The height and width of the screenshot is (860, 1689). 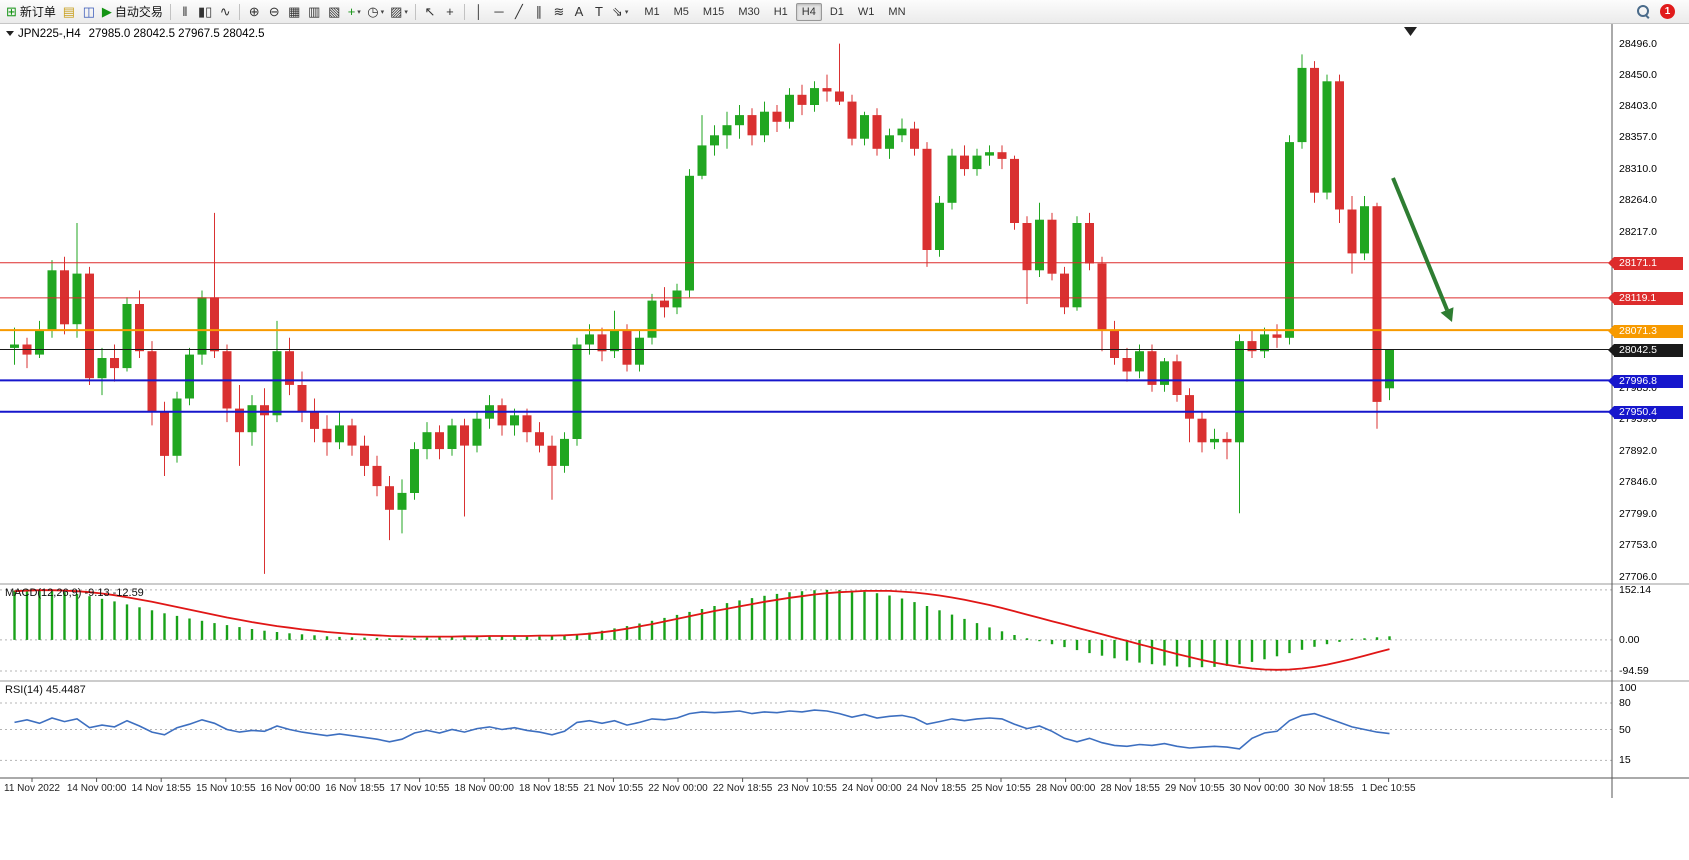 I want to click on timeframe-d1-button: D1, so click(x=837, y=12).